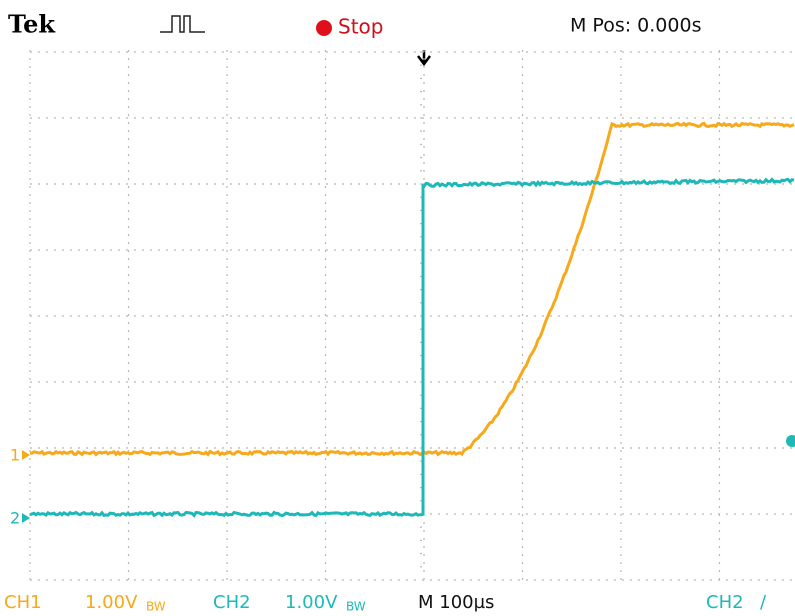 This screenshot has width=795, height=616. I want to click on timebase: M 100µs, so click(456, 602).